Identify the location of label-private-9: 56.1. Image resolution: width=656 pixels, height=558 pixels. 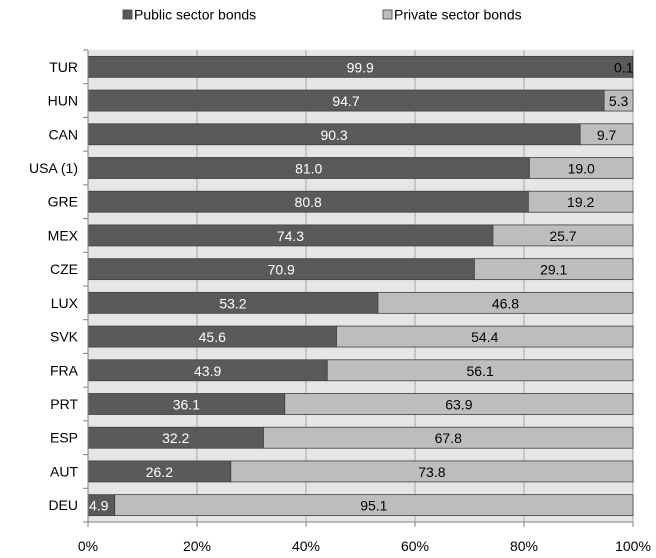
(480, 371).